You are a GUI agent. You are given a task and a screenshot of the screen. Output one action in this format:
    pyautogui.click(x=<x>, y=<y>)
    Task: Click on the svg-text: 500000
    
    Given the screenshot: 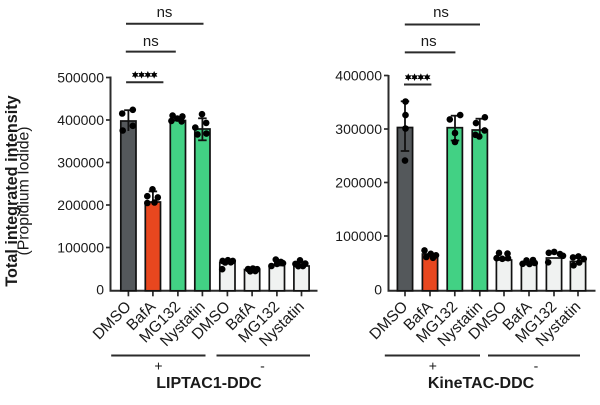 What is the action you would take?
    pyautogui.click(x=80, y=77)
    